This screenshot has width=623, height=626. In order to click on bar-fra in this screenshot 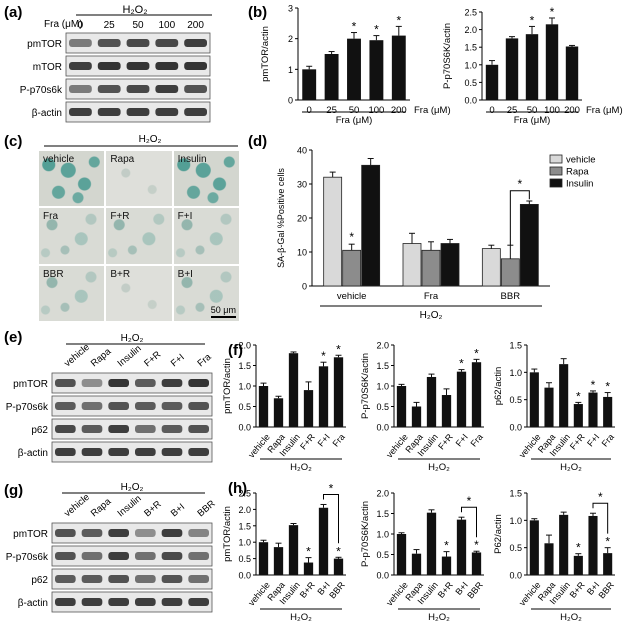, I will do `click(338, 392)`.